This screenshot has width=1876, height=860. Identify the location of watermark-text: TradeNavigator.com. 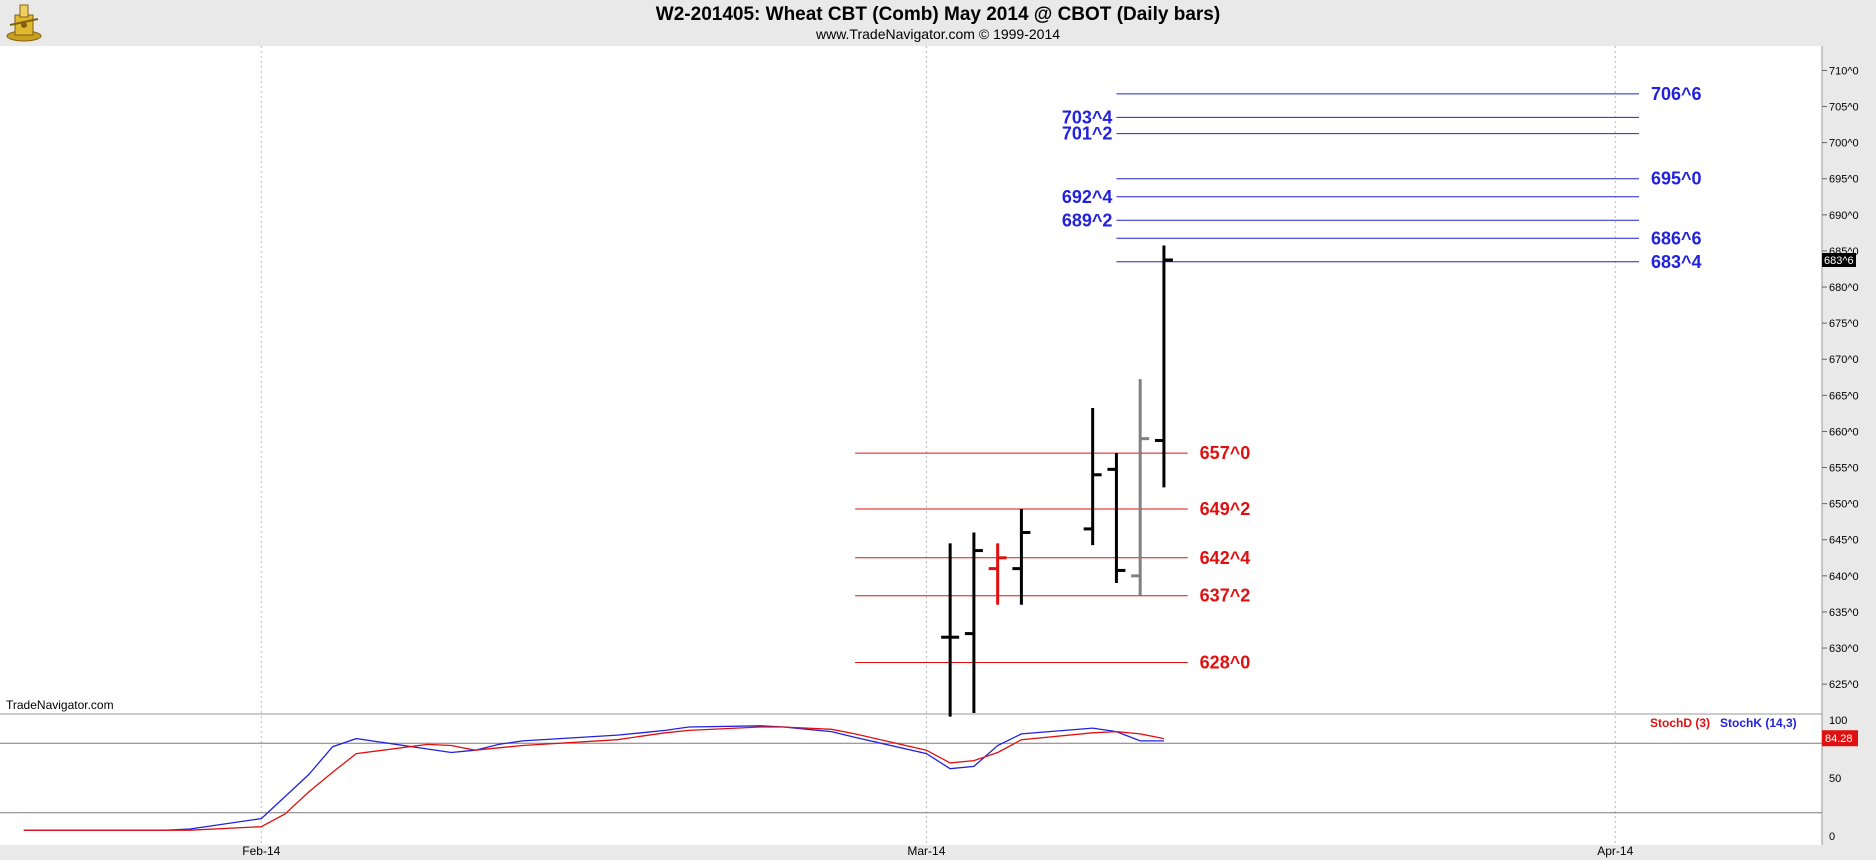
(60, 705).